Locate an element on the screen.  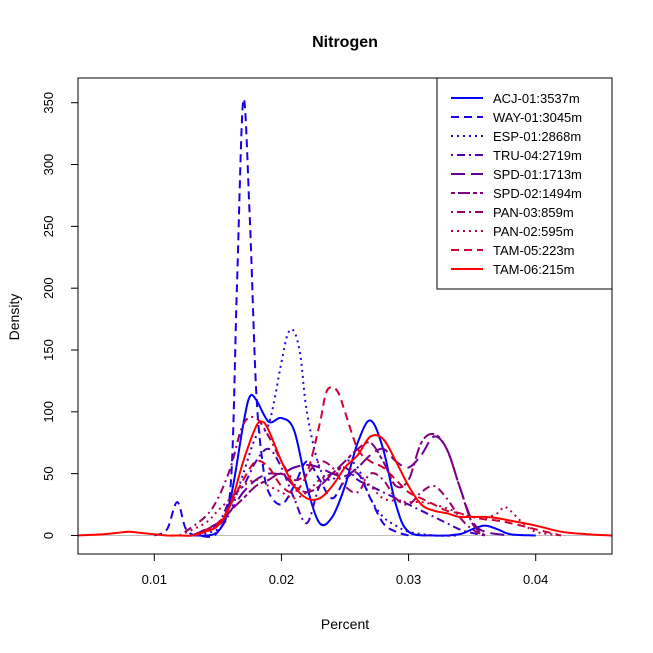
y-tick-label: 100 is located at coordinates (48, 412).